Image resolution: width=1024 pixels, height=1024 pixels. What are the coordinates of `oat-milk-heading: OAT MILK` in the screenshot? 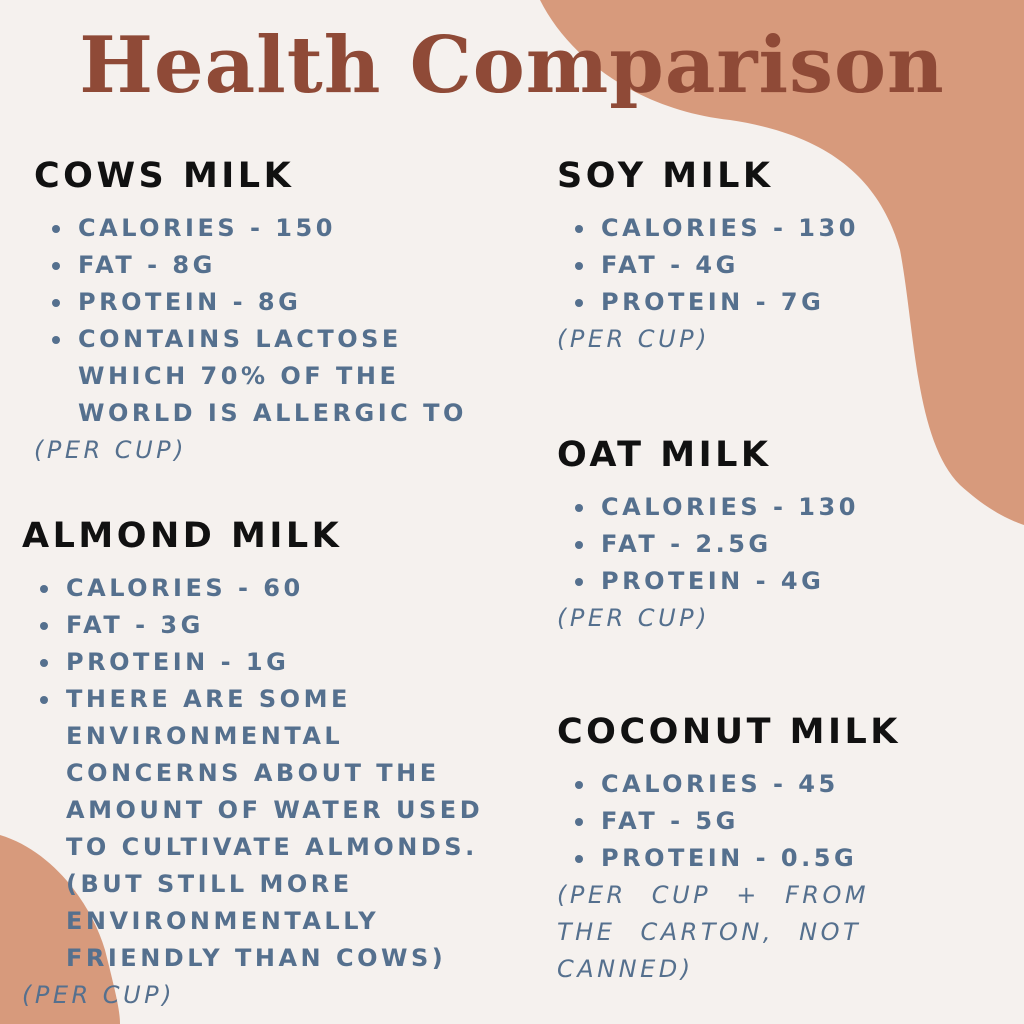 It's located at (664, 455).